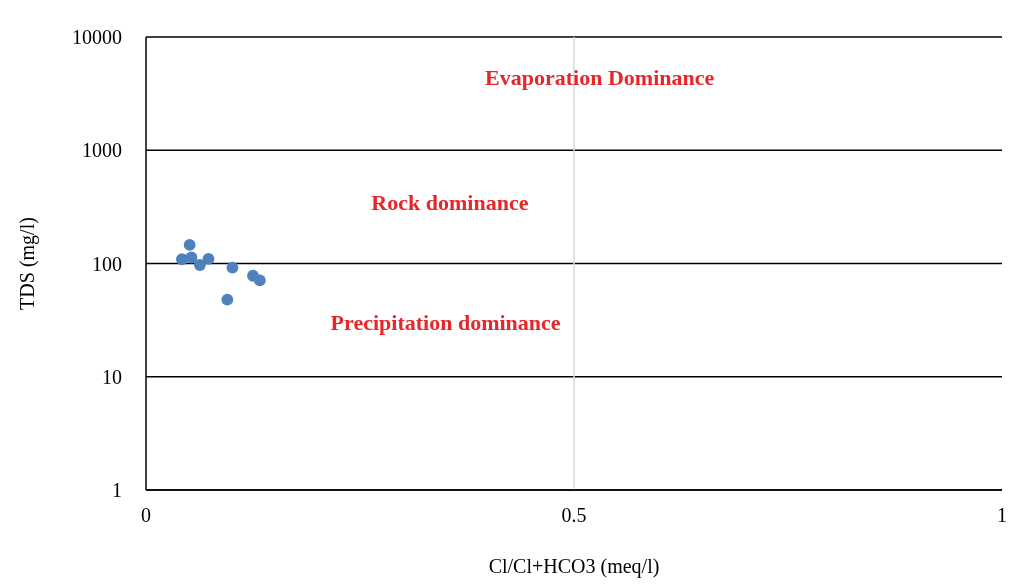  What do you see at coordinates (146, 515) in the screenshot?
I see `x-tick-label: 0` at bounding box center [146, 515].